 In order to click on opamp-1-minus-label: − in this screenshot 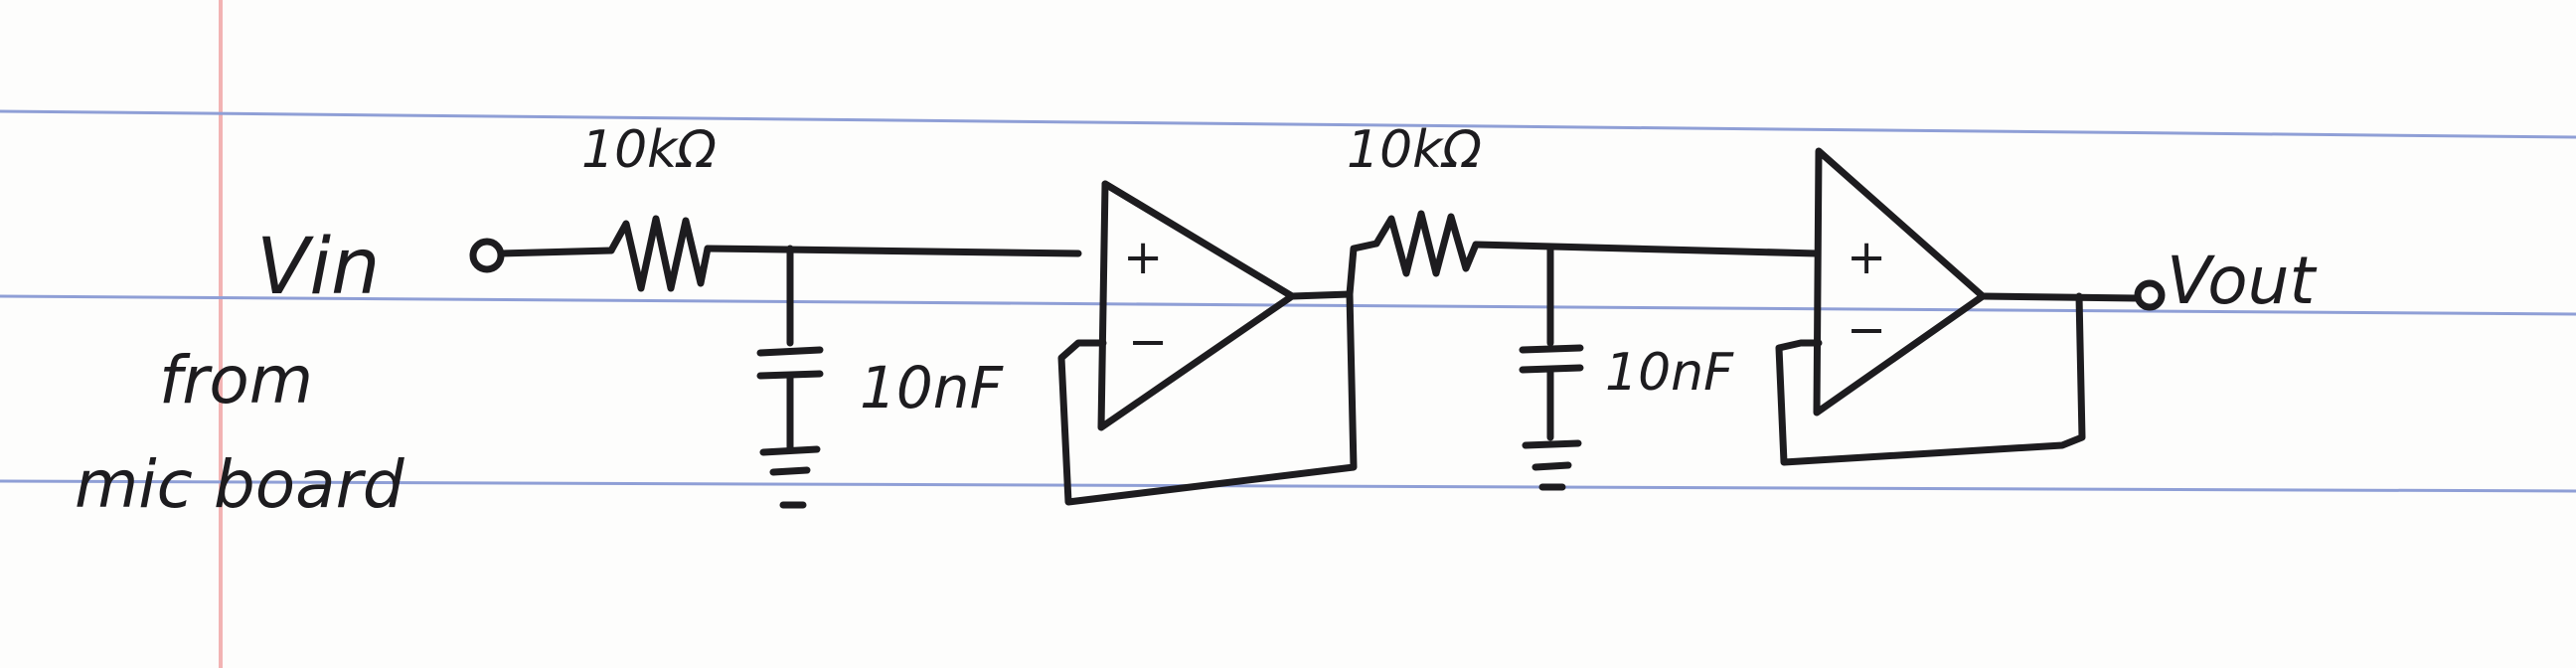, I will do `click(1148, 342)`.